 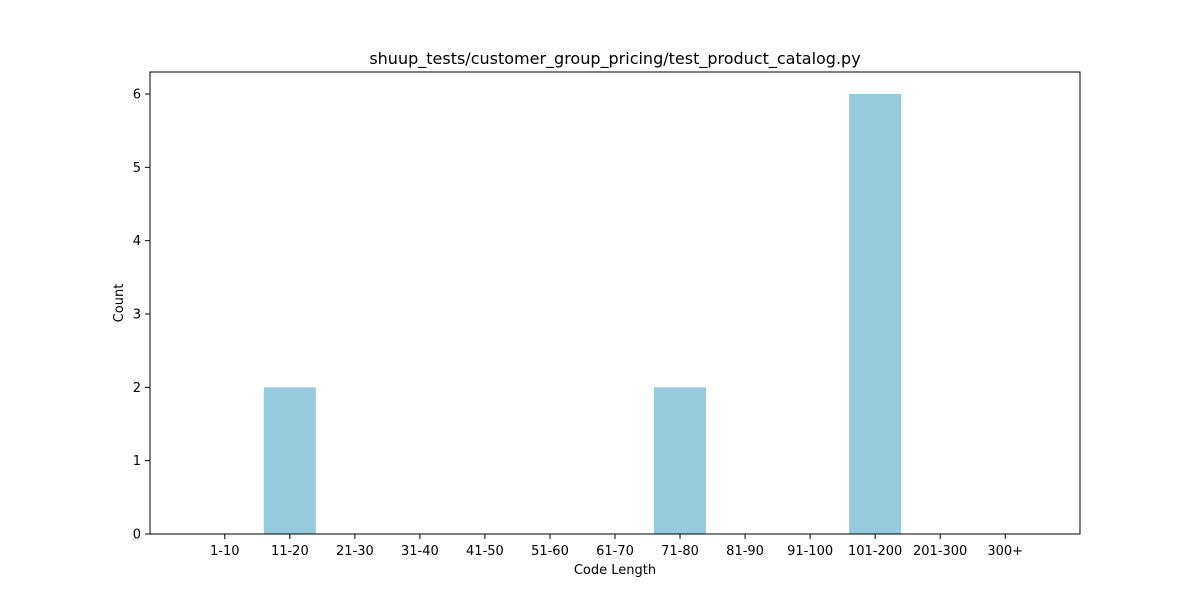 I want to click on y-tick-label: 5, so click(x=137, y=168).